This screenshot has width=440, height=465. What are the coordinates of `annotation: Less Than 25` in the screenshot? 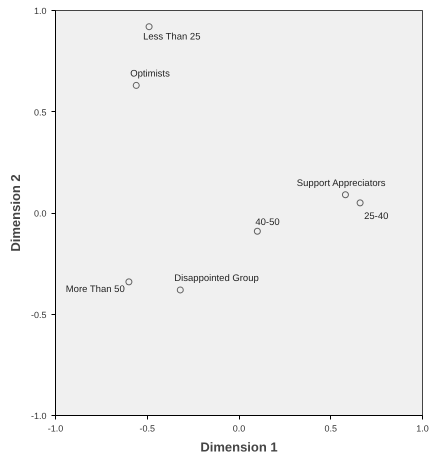 It's located at (171, 37).